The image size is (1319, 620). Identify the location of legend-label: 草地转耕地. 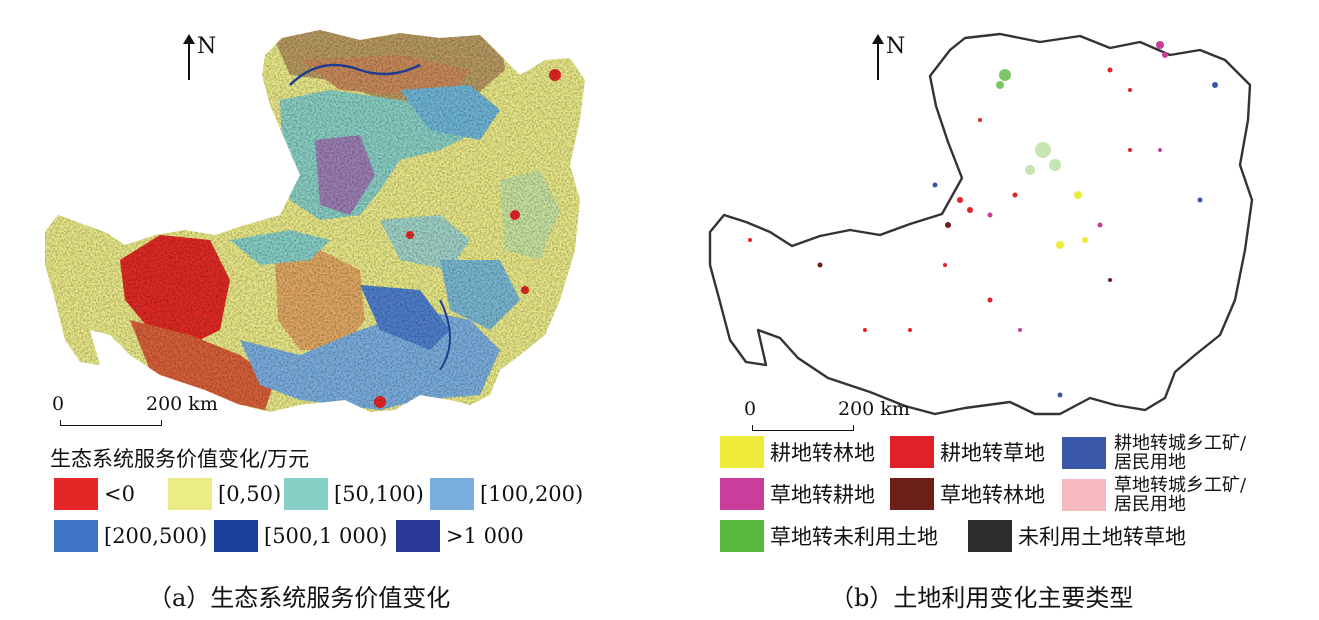
(822, 495).